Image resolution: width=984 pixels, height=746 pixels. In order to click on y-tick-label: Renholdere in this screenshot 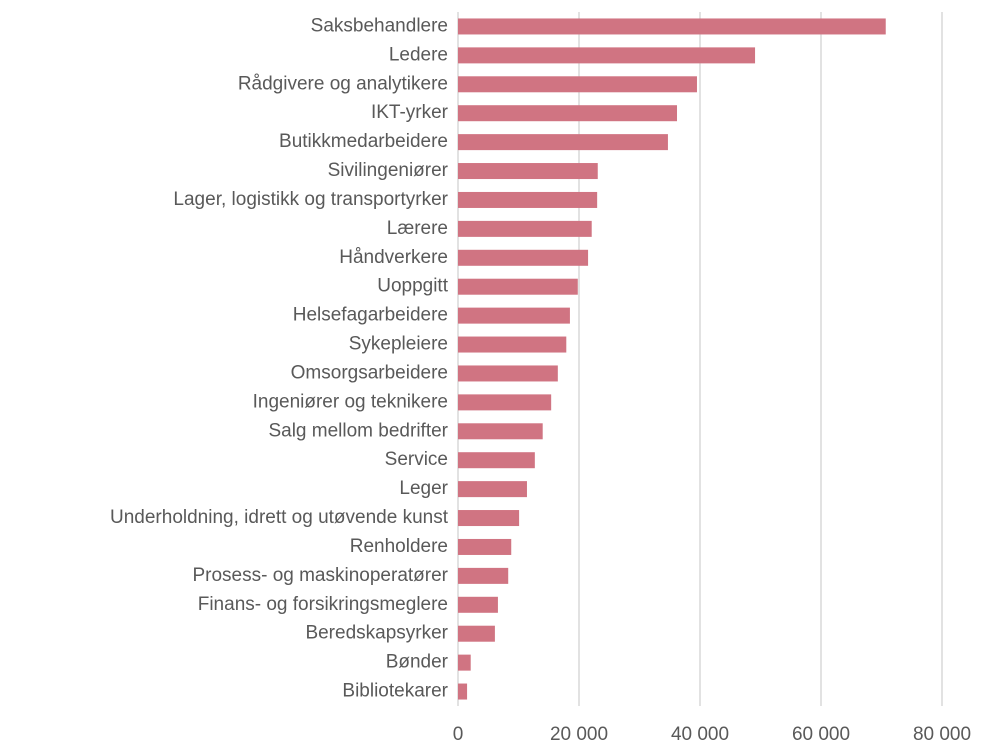, I will do `click(399, 546)`.